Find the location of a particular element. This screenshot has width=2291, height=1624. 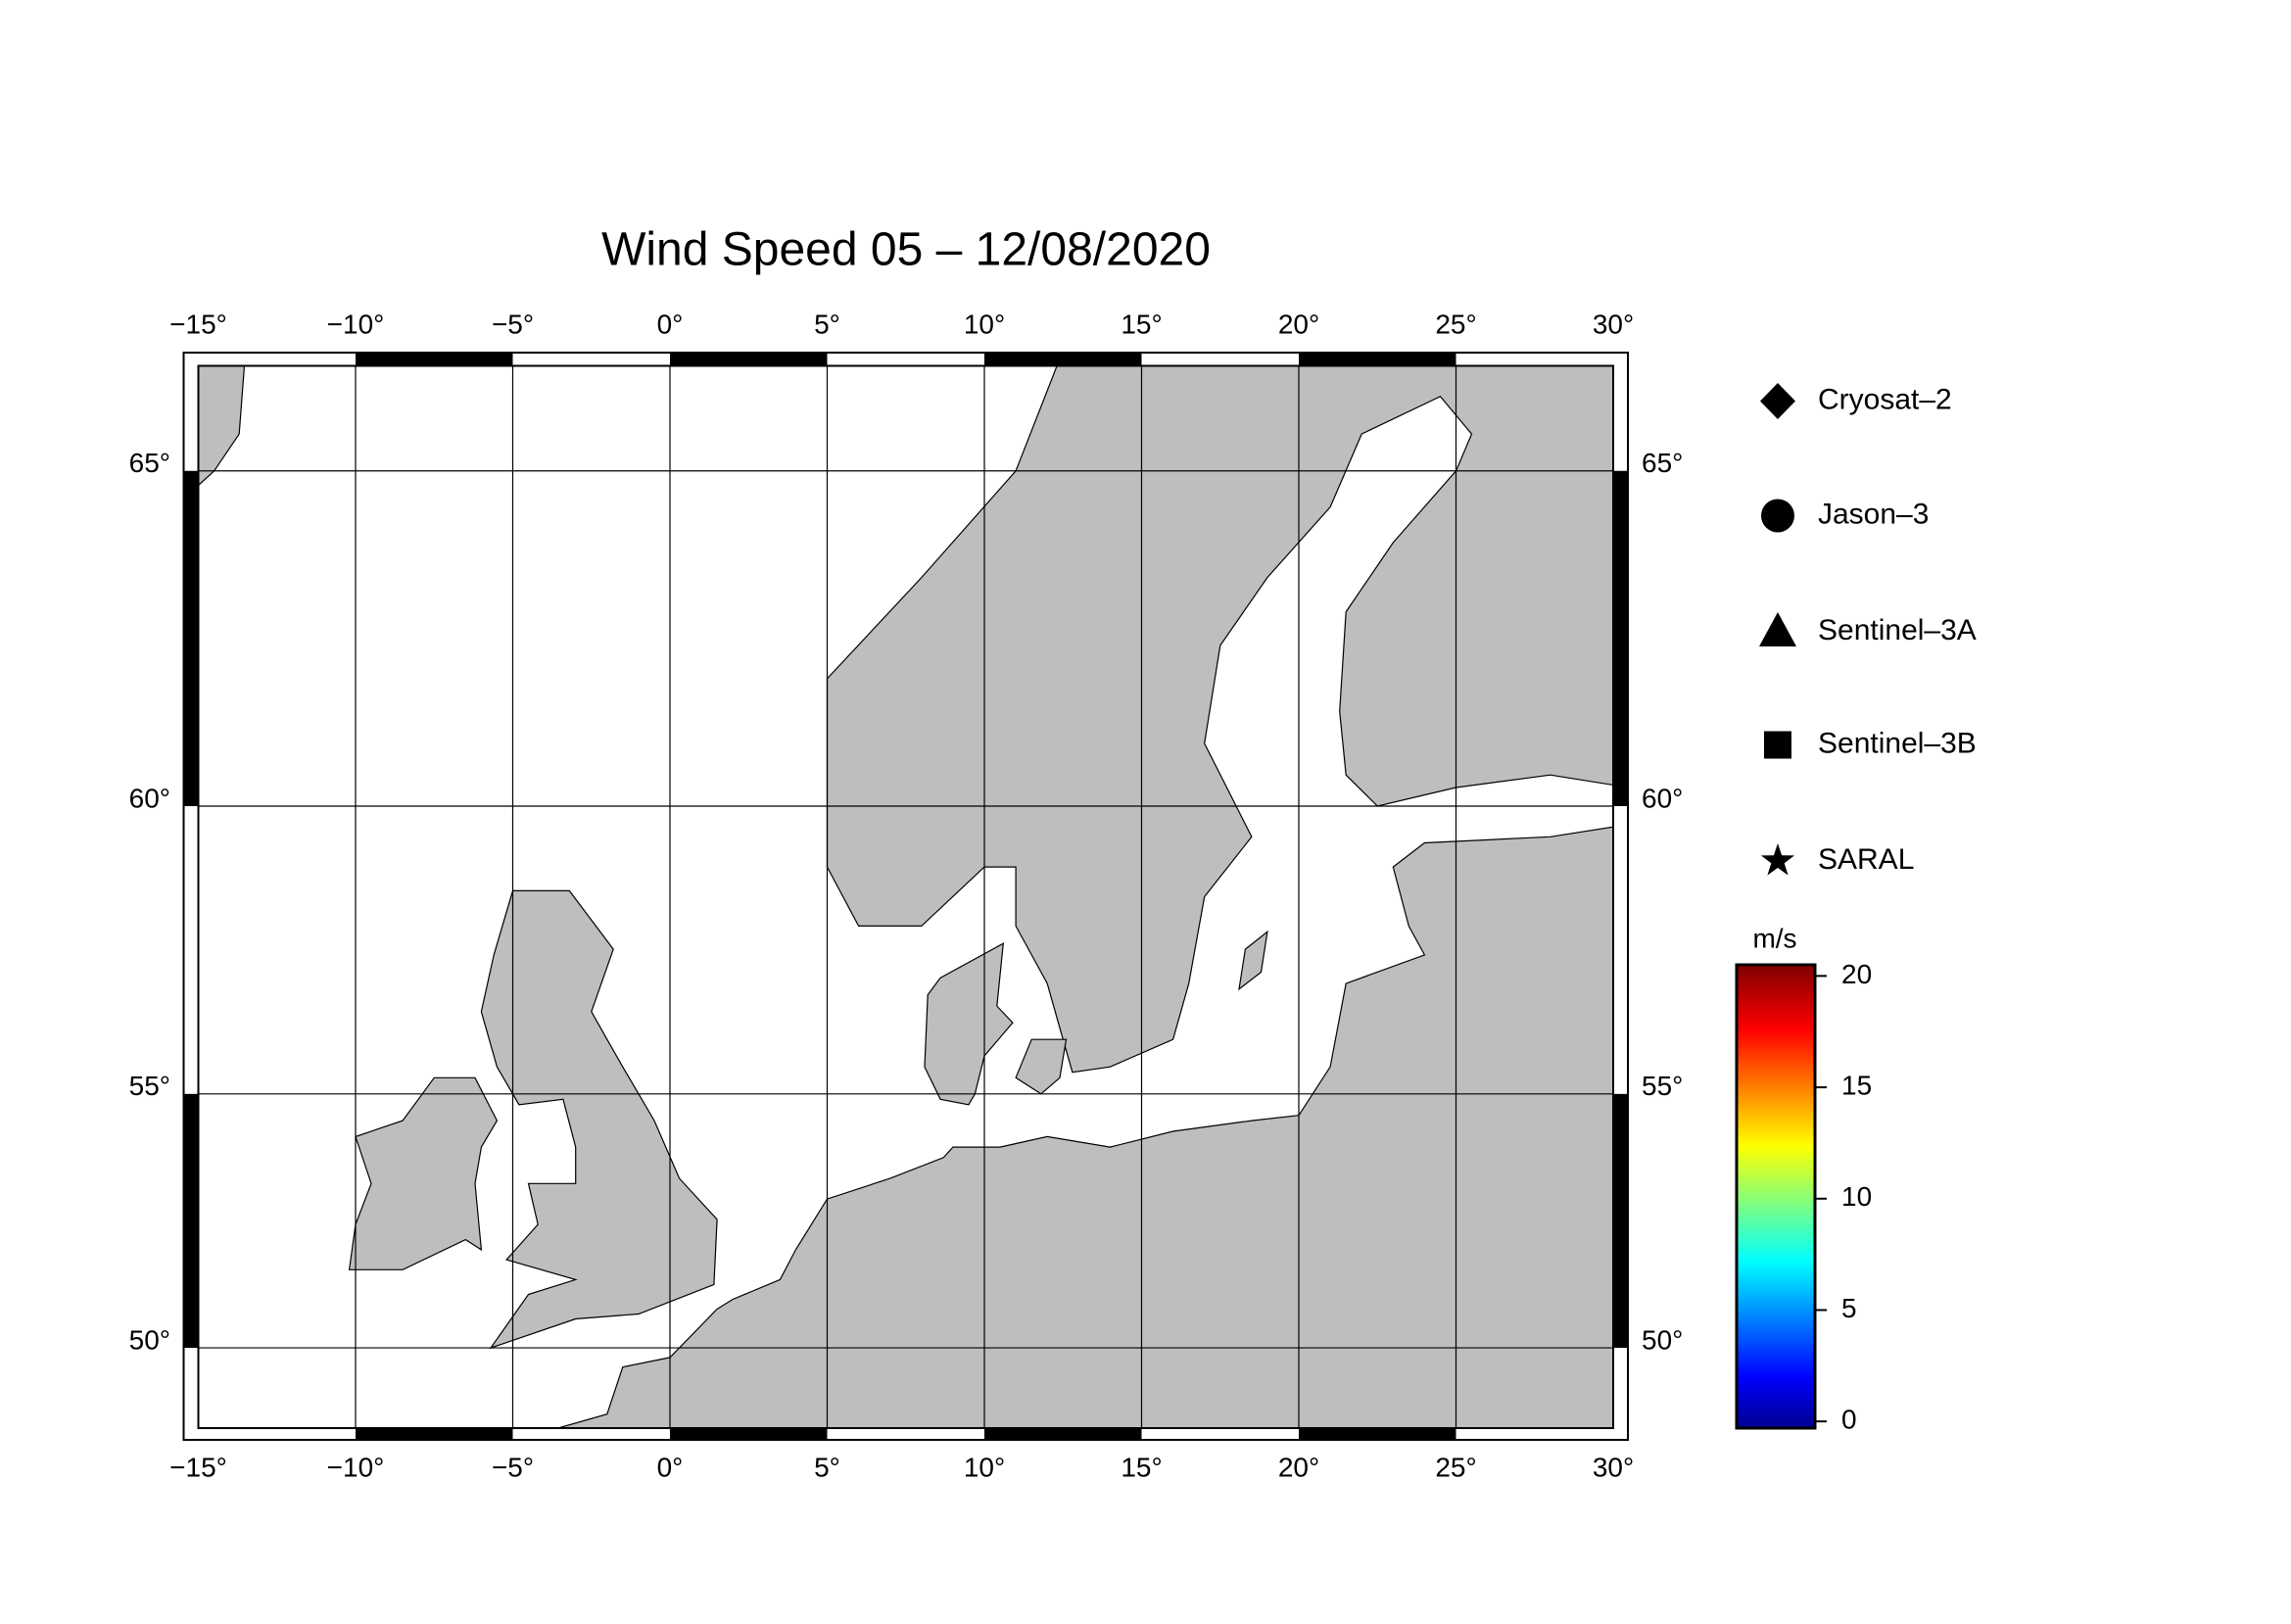

colorbar-tick-label: 10 is located at coordinates (1856, 1196).